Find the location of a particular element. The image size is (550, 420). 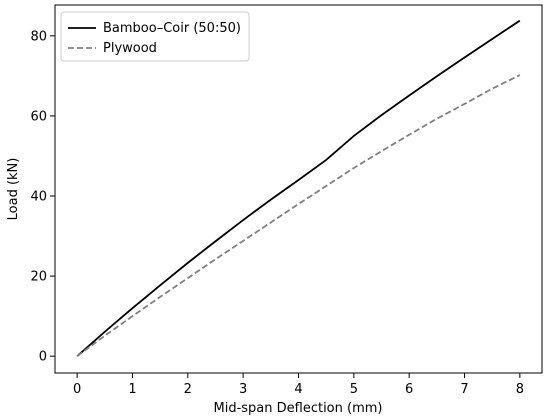

x-tick-label: 6 is located at coordinates (409, 389).